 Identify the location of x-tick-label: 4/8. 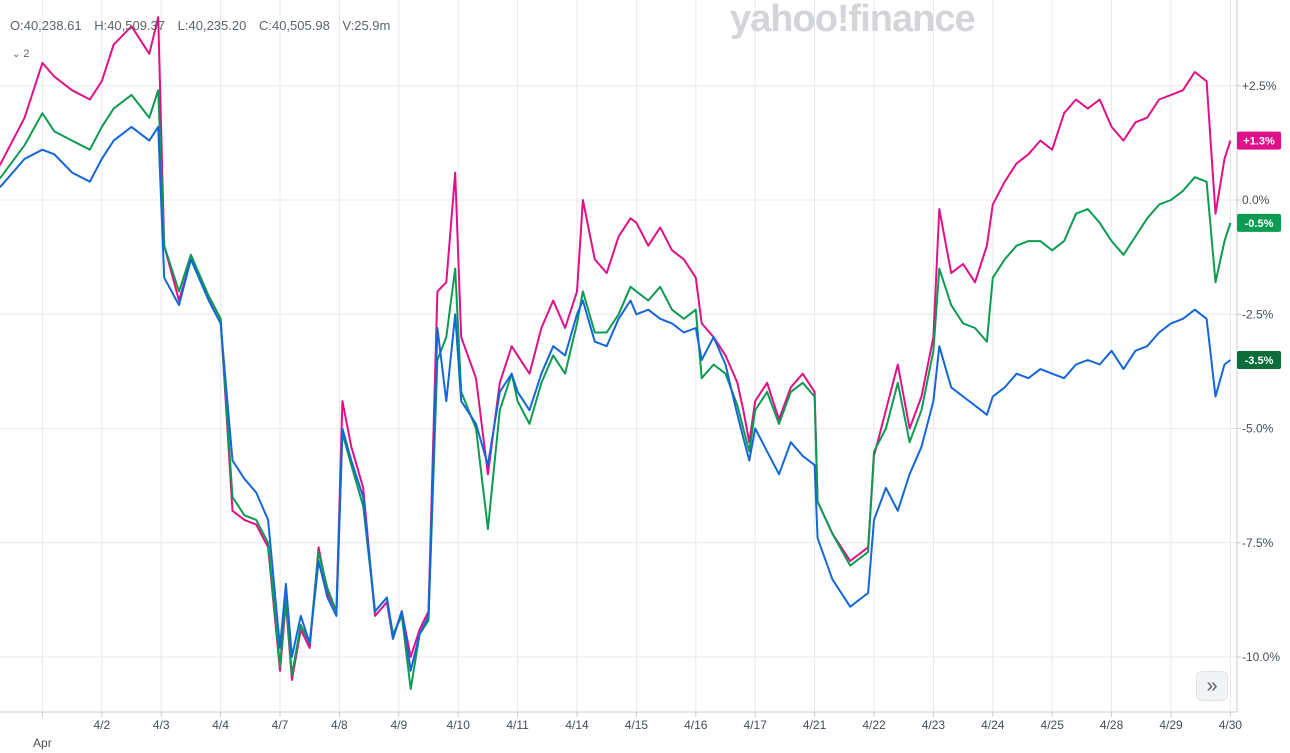
(339, 725).